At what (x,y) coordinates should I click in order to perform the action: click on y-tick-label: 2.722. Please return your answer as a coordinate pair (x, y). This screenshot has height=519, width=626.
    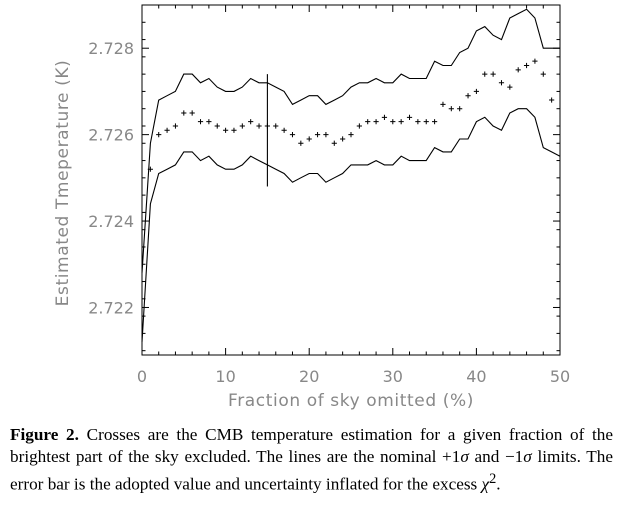
    Looking at the image, I should click on (111, 307).